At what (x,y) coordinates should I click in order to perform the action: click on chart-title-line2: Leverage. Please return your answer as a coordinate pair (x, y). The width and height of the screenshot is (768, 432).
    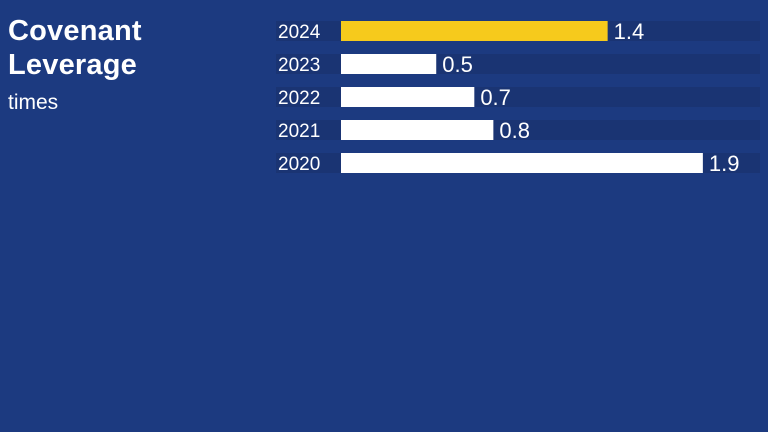
    Looking at the image, I should click on (72, 65).